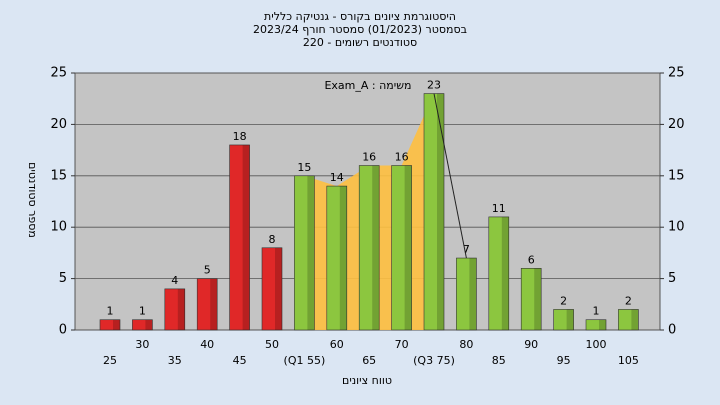 The image size is (720, 405). What do you see at coordinates (360, 42) in the screenshot?
I see `chart-title: סטודנטים רשומים - 220` at bounding box center [360, 42].